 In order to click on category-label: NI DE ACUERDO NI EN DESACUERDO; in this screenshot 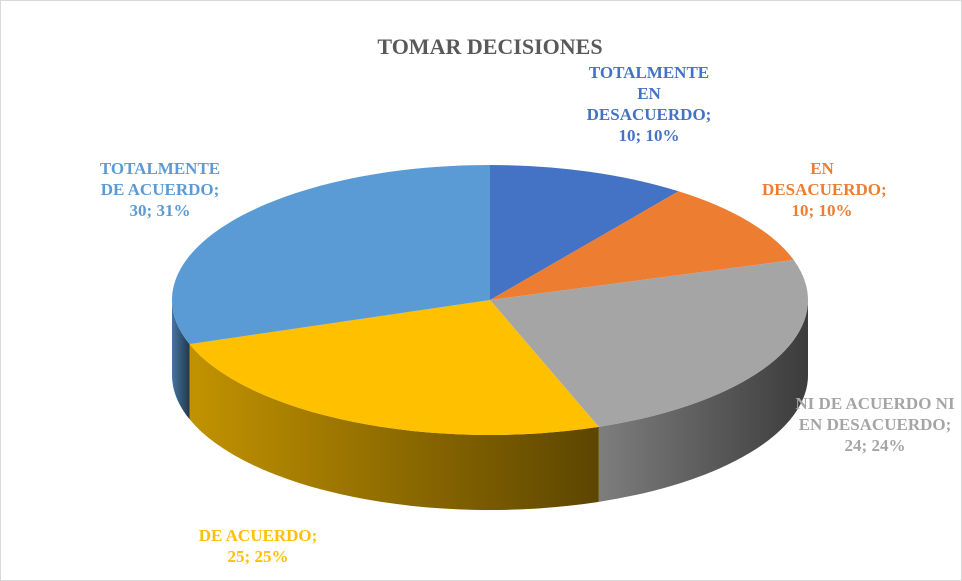, I will do `click(875, 414)`.